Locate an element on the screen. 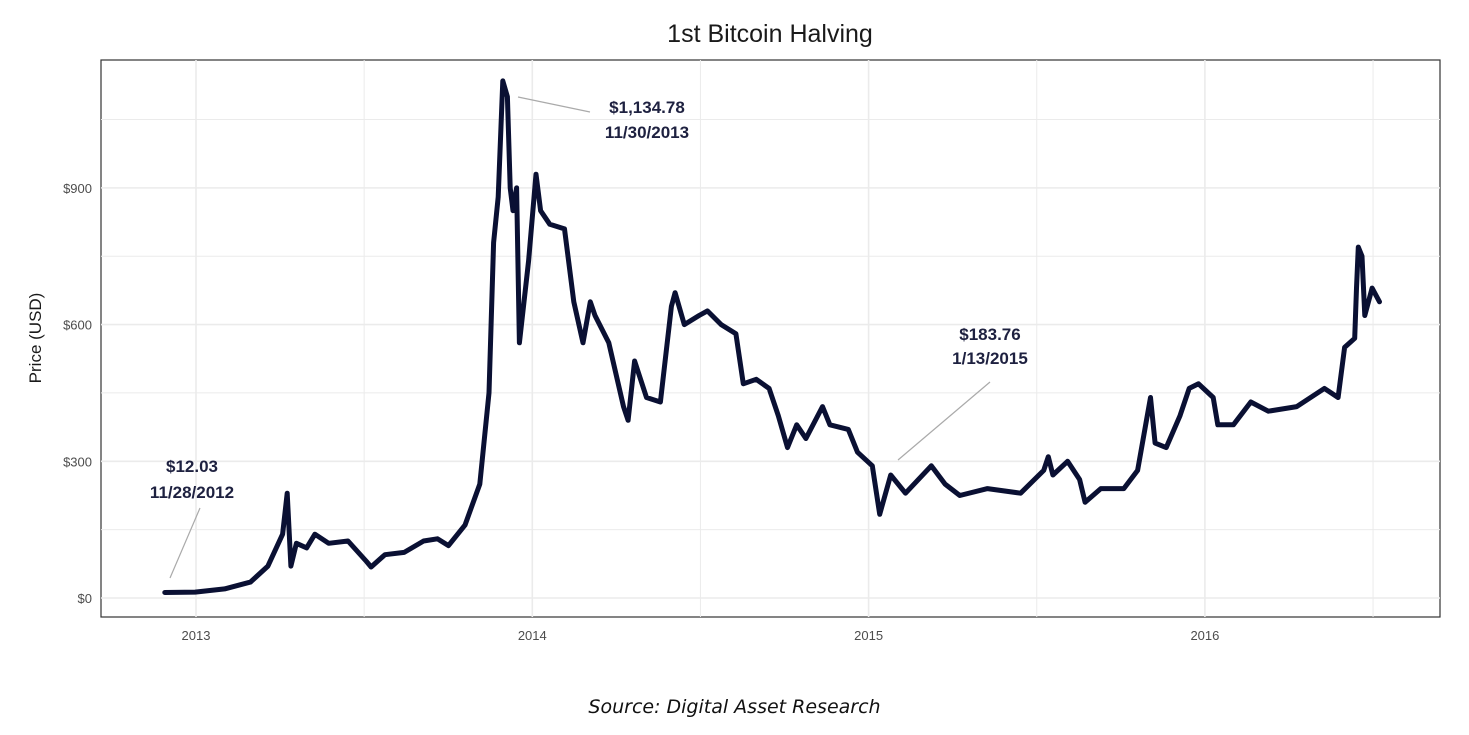 The image size is (1469, 735). annotation-date: 1/13/2015 is located at coordinates (990, 358).